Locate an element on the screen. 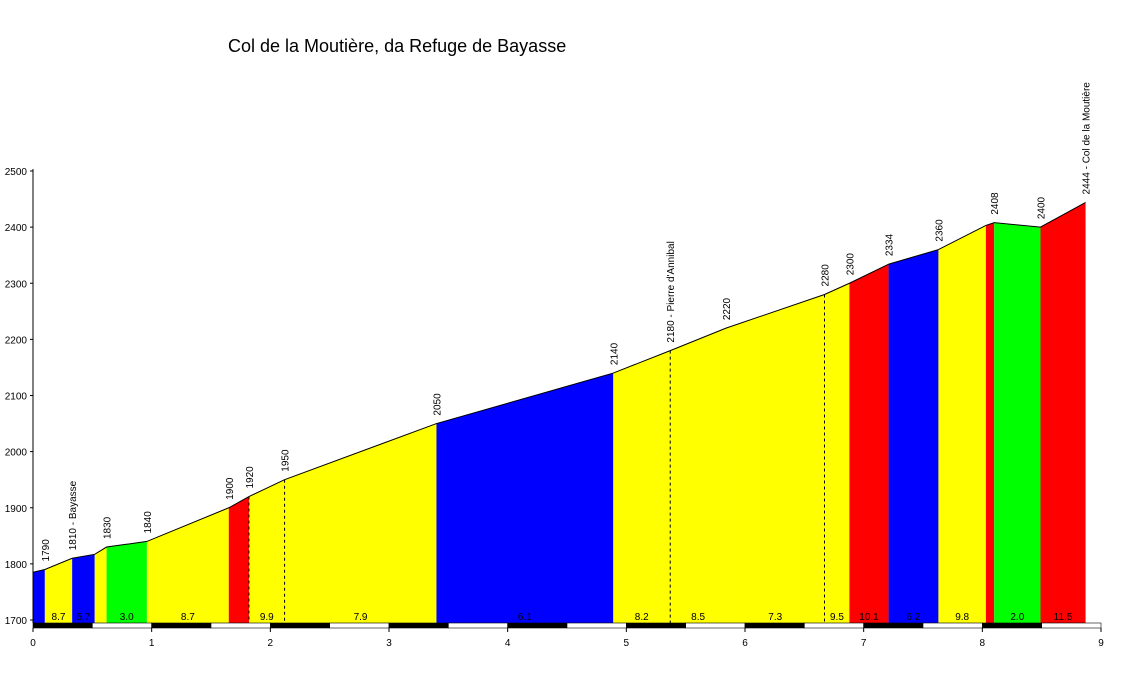 This screenshot has height=673, width=1137. grade-label: 2.0 is located at coordinates (1017, 617).